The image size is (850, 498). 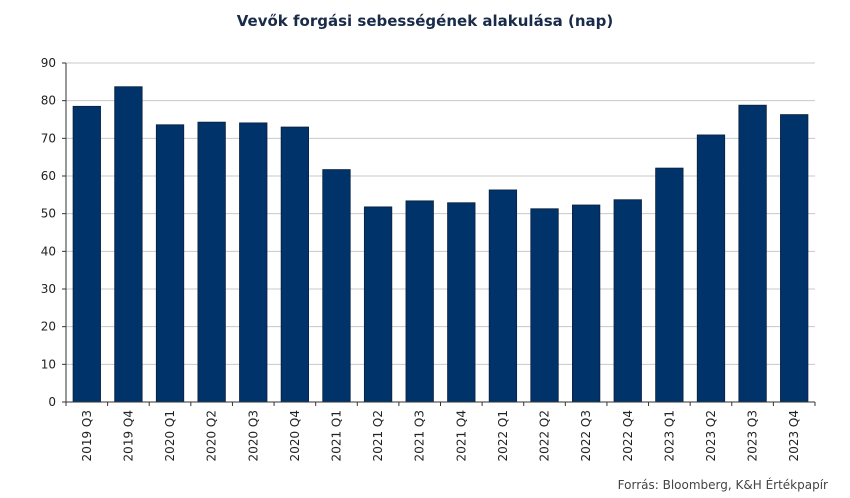 I want to click on x-tick-label: 2022 Q4, so click(x=628, y=435).